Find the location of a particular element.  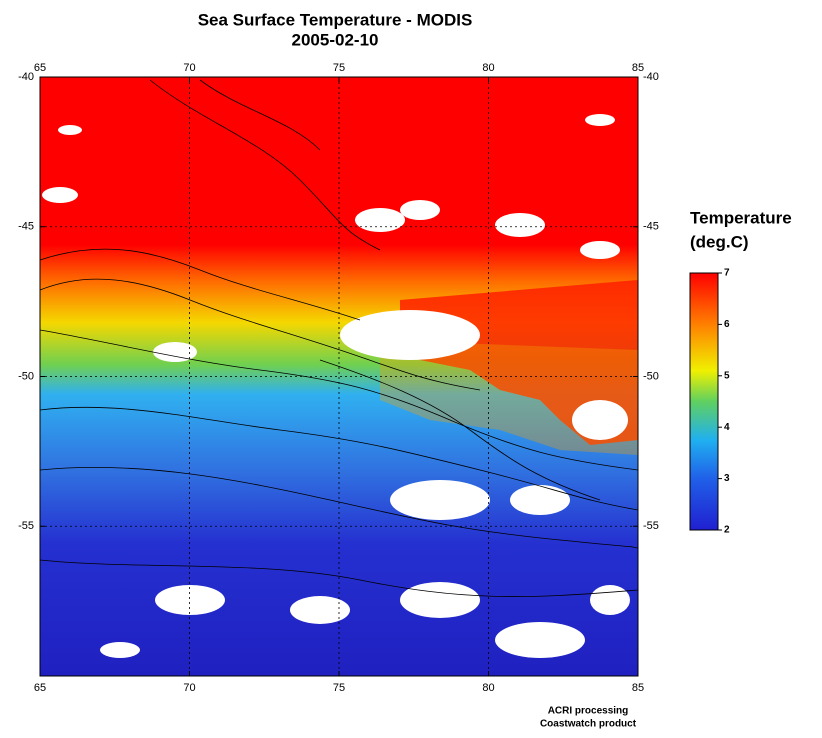

colorbar-tick-label: 6 is located at coordinates (727, 324).